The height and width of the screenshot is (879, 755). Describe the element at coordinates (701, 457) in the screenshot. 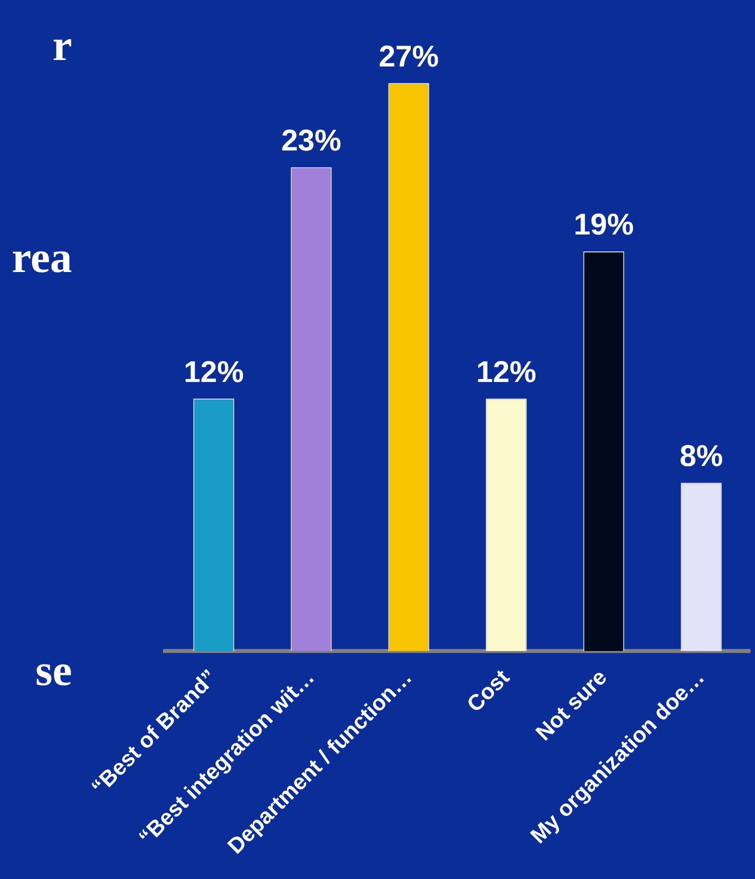

I see `data-label: 8%` at that location.